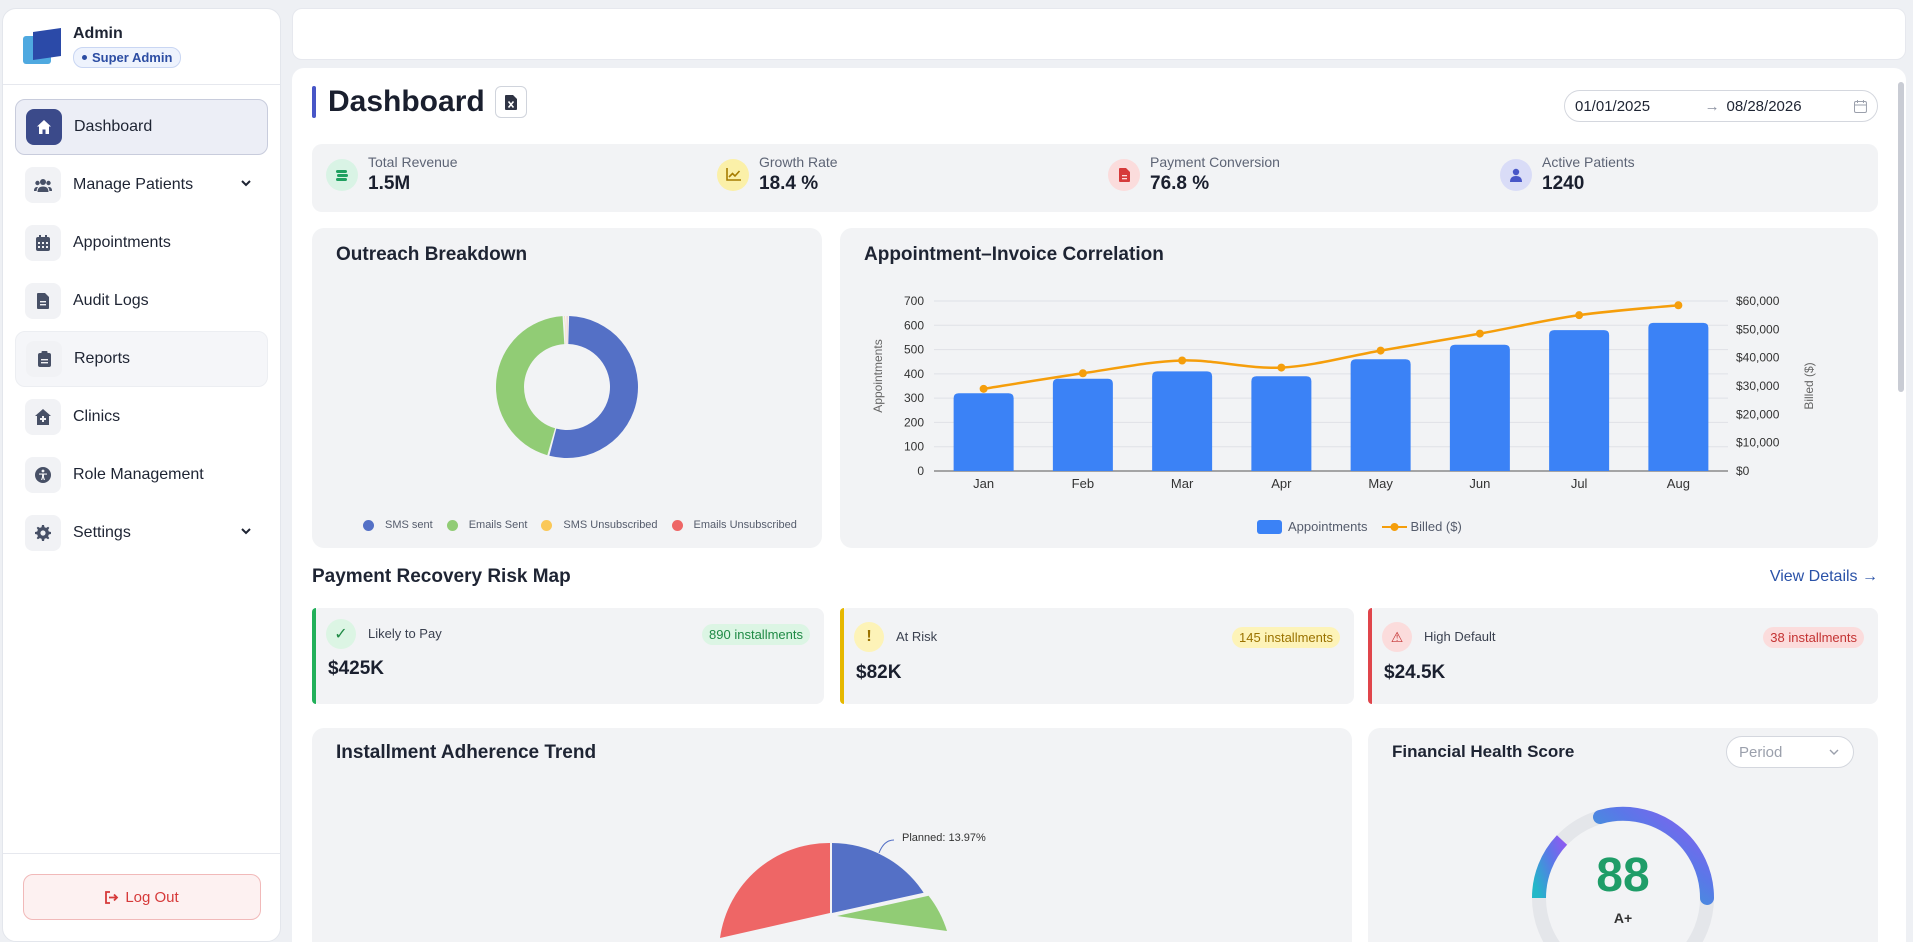  Describe the element at coordinates (1563, 183) in the screenshot. I see `kpi-value: 1240` at that location.